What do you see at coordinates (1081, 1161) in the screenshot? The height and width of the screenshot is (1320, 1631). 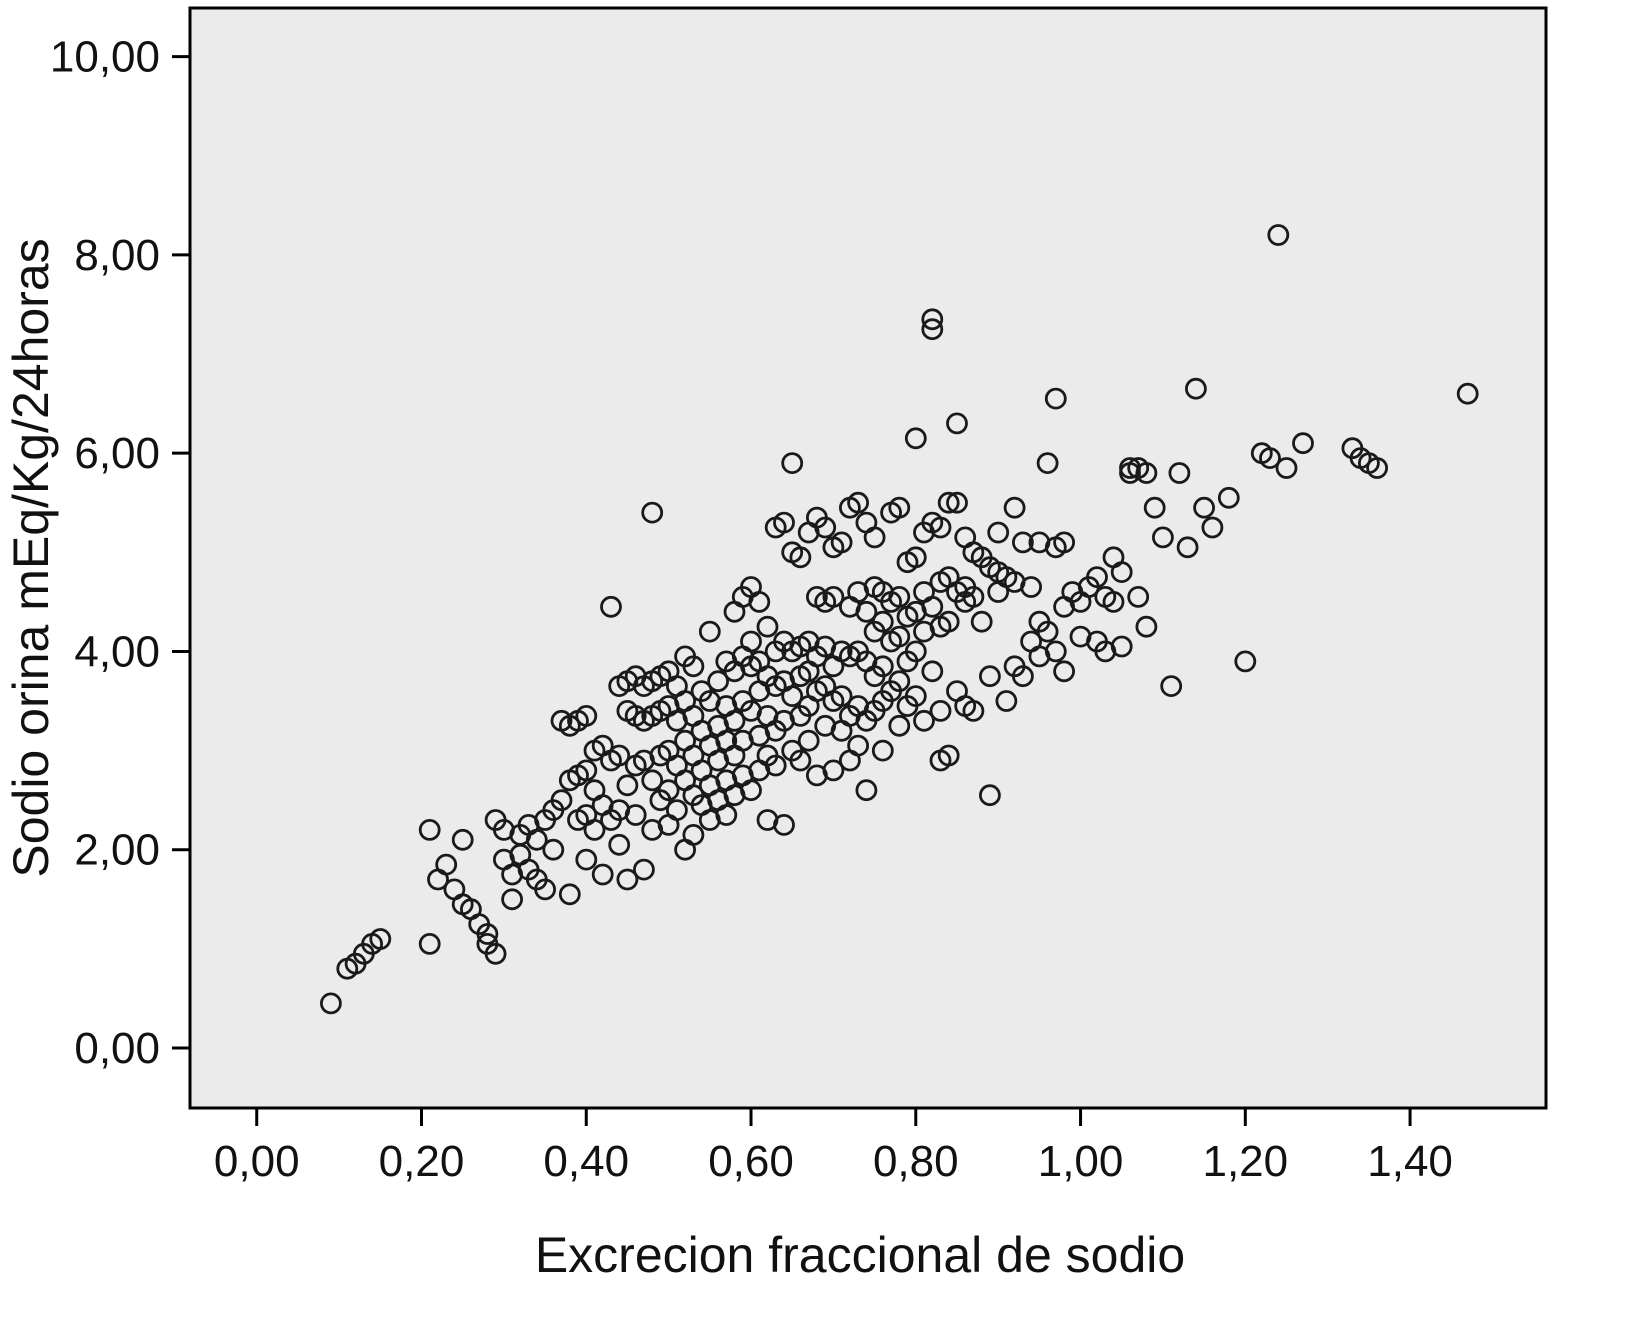 I see `x-tick-label: 1,00` at bounding box center [1081, 1161].